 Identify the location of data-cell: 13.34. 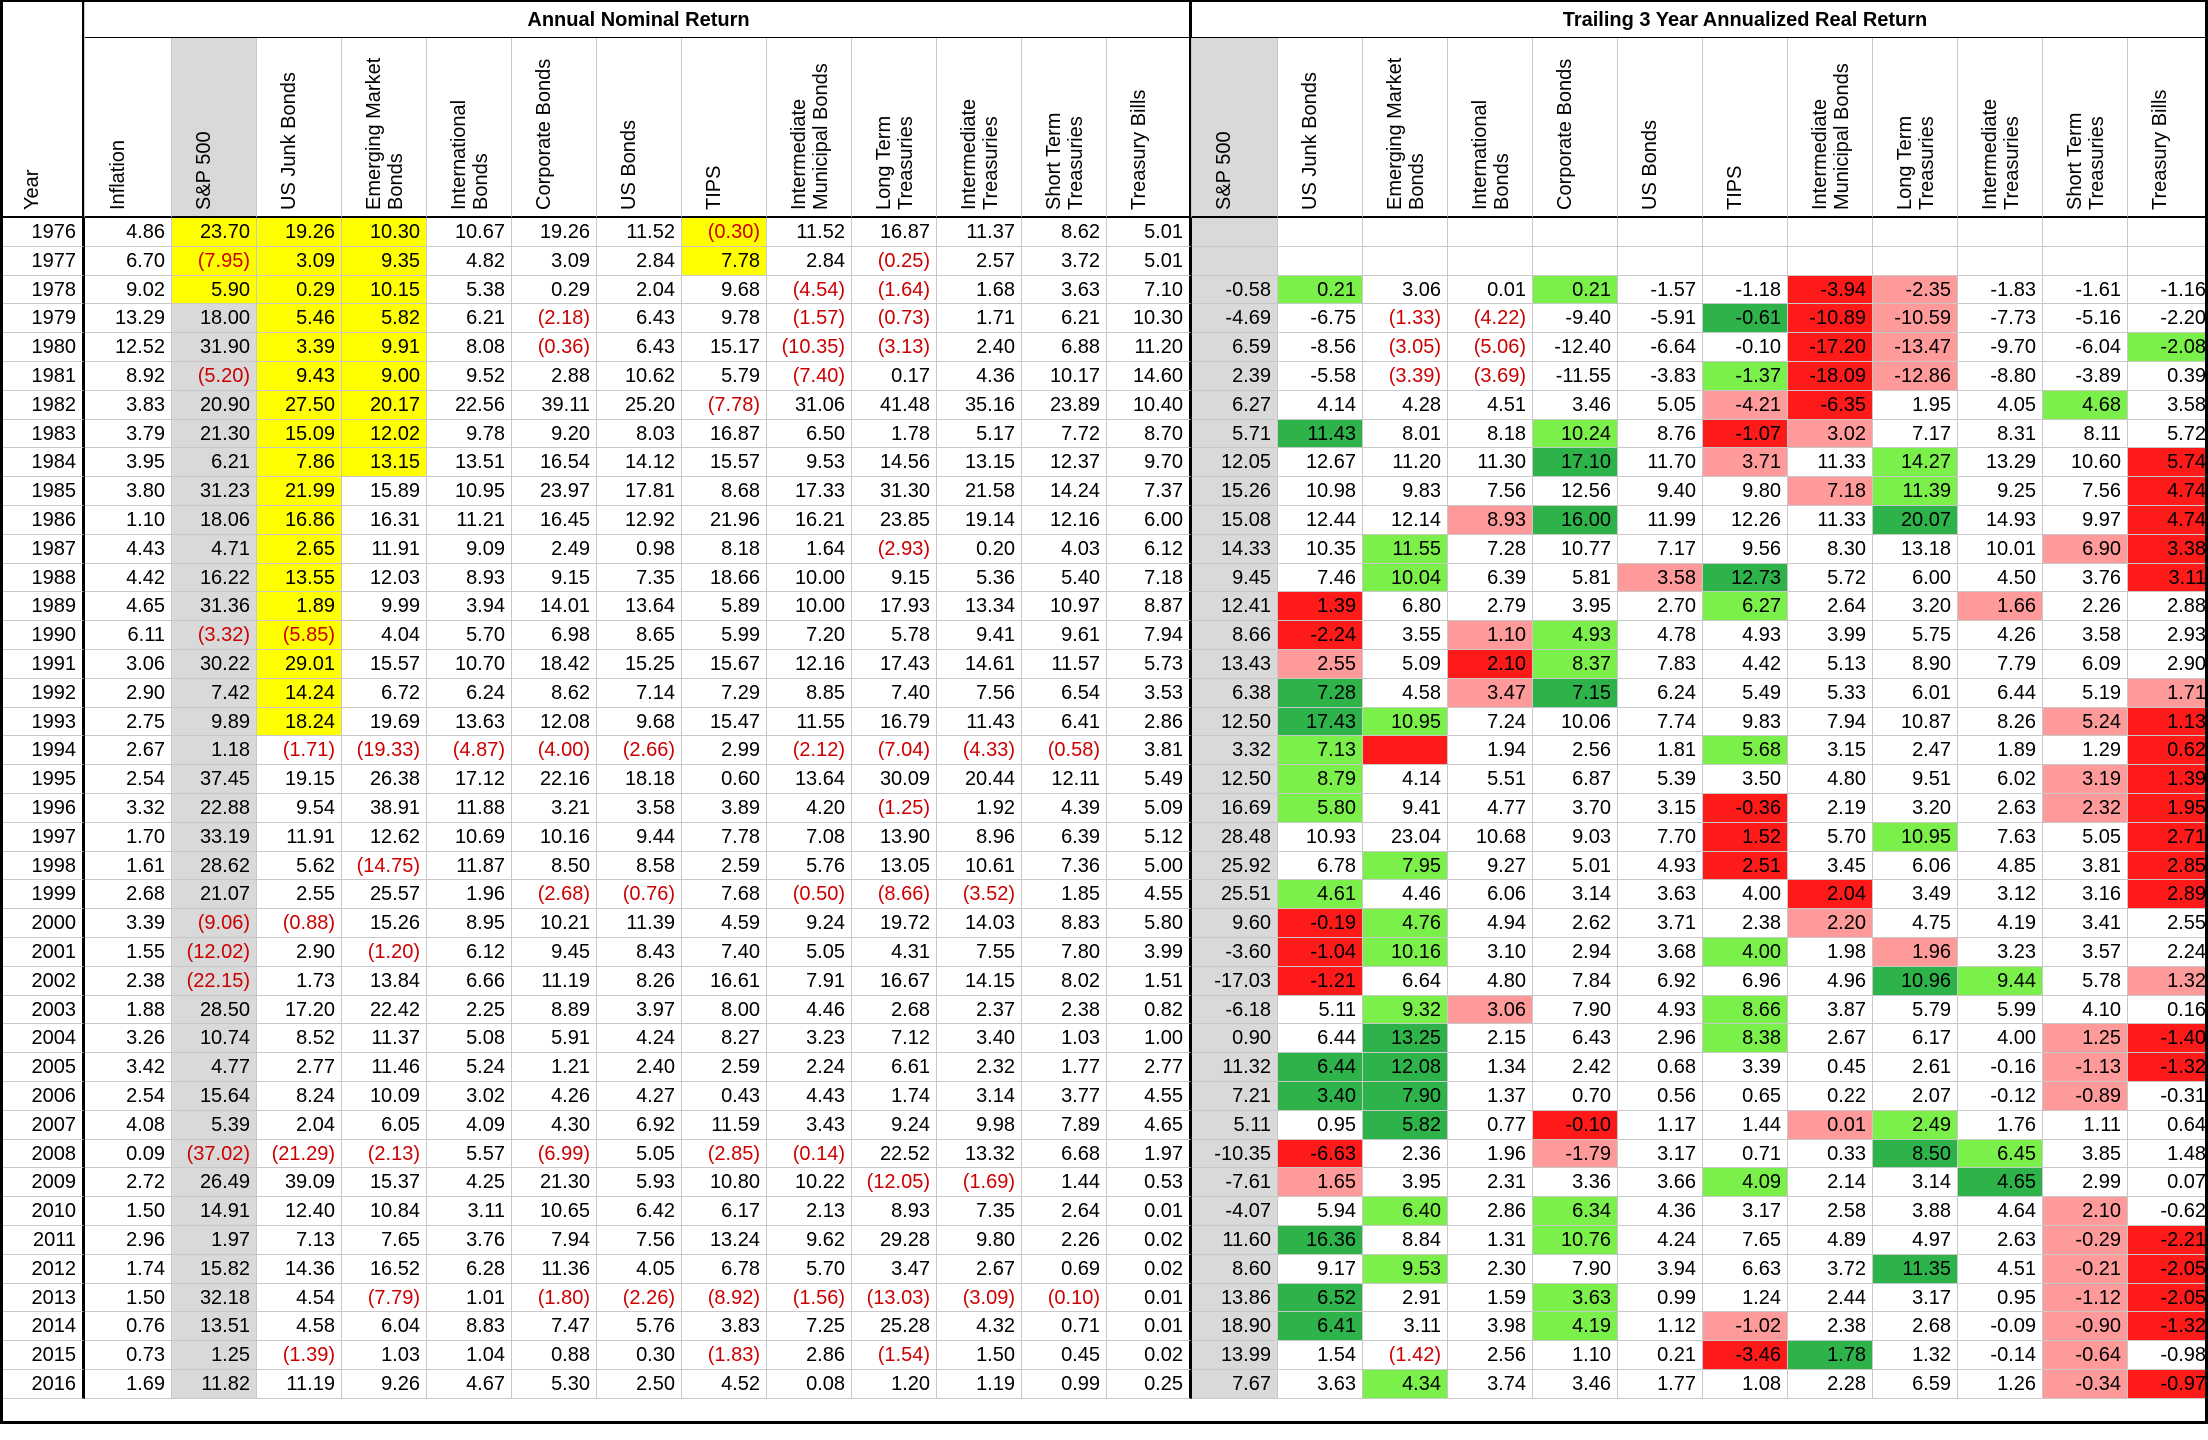
(979, 607).